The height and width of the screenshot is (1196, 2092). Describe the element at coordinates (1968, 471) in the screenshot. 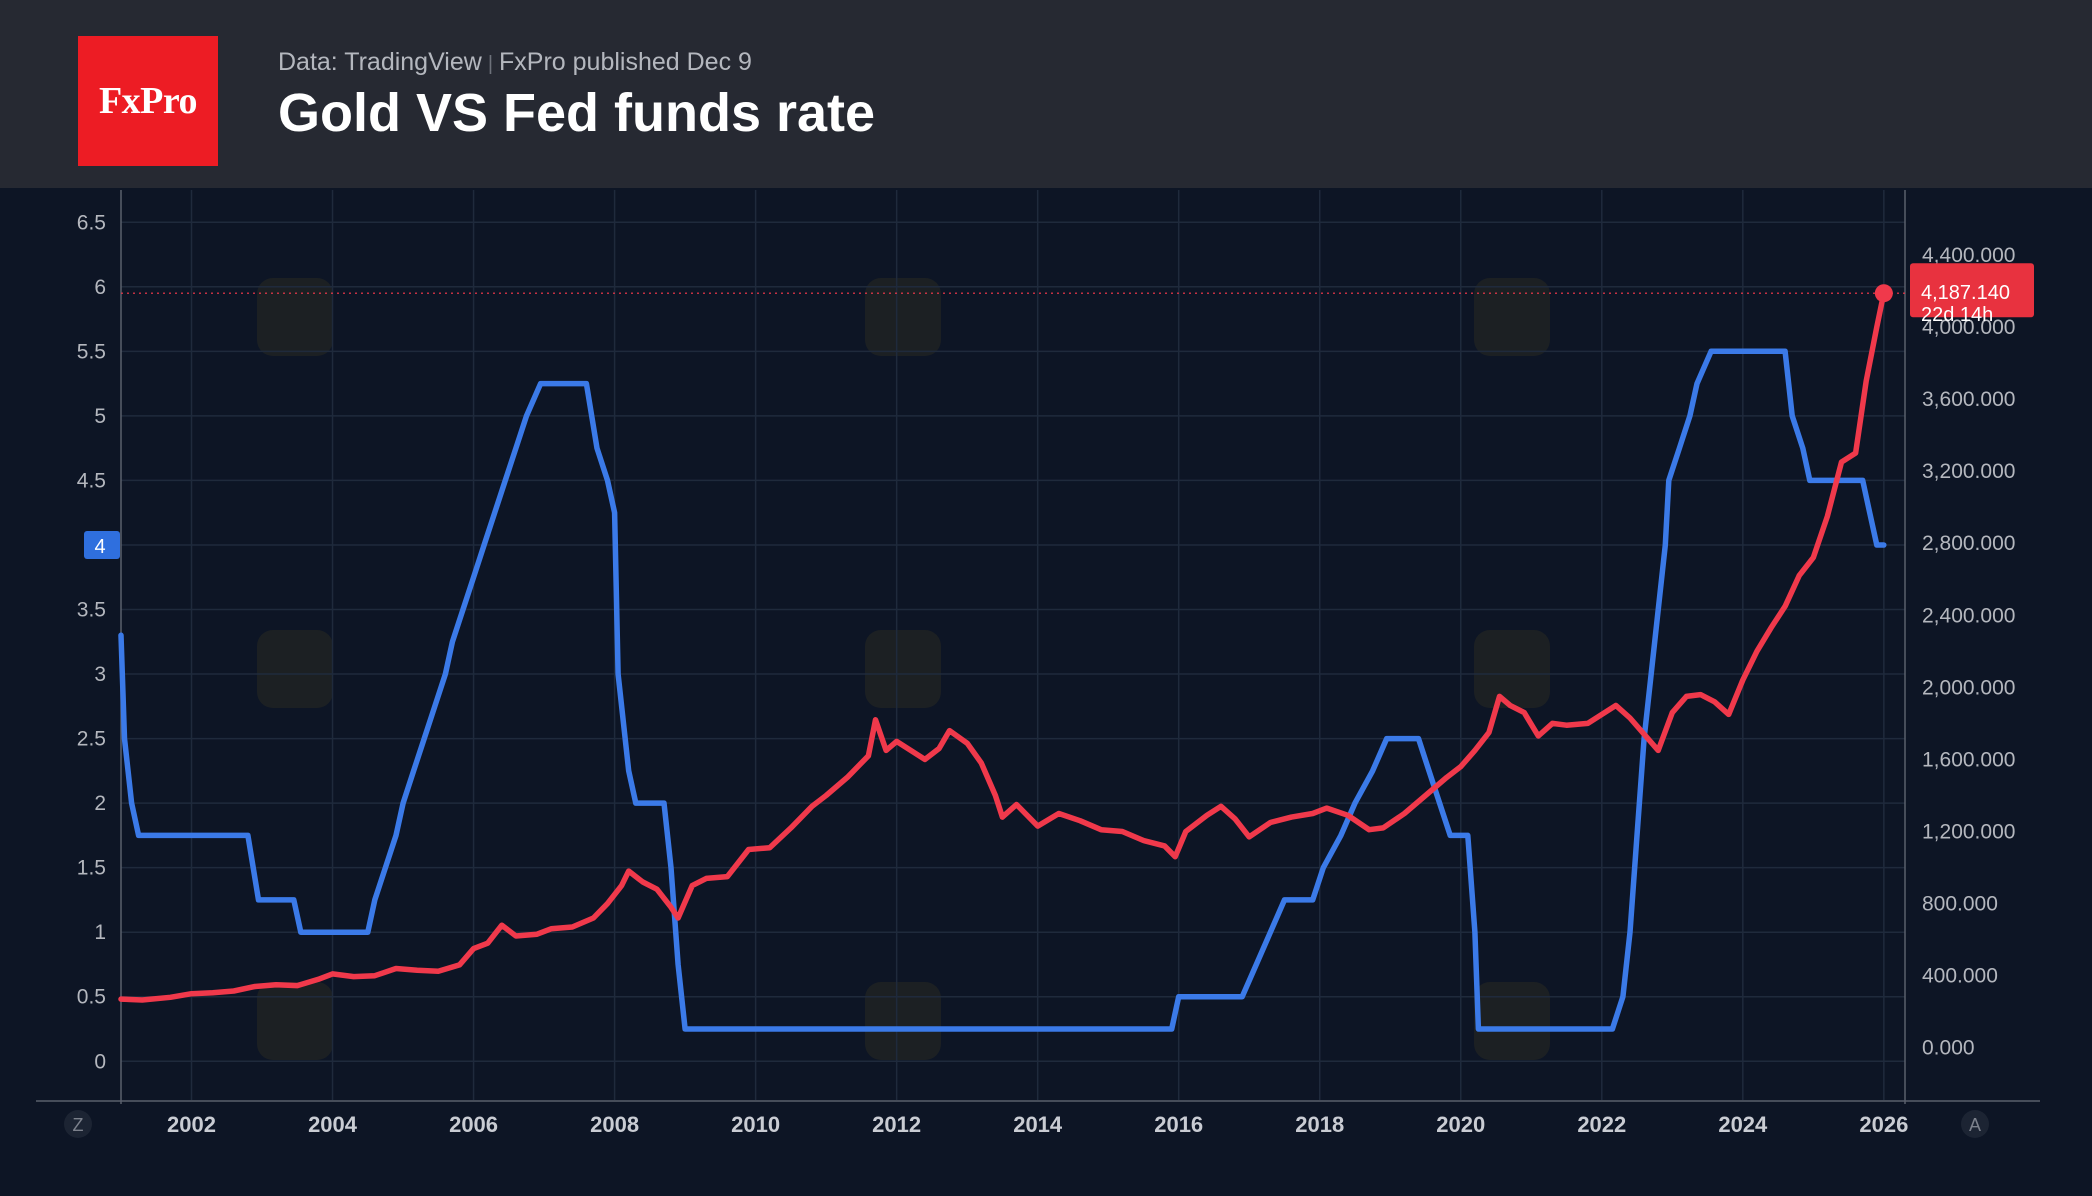

I see `right-tick-label: 3,200.000` at that location.